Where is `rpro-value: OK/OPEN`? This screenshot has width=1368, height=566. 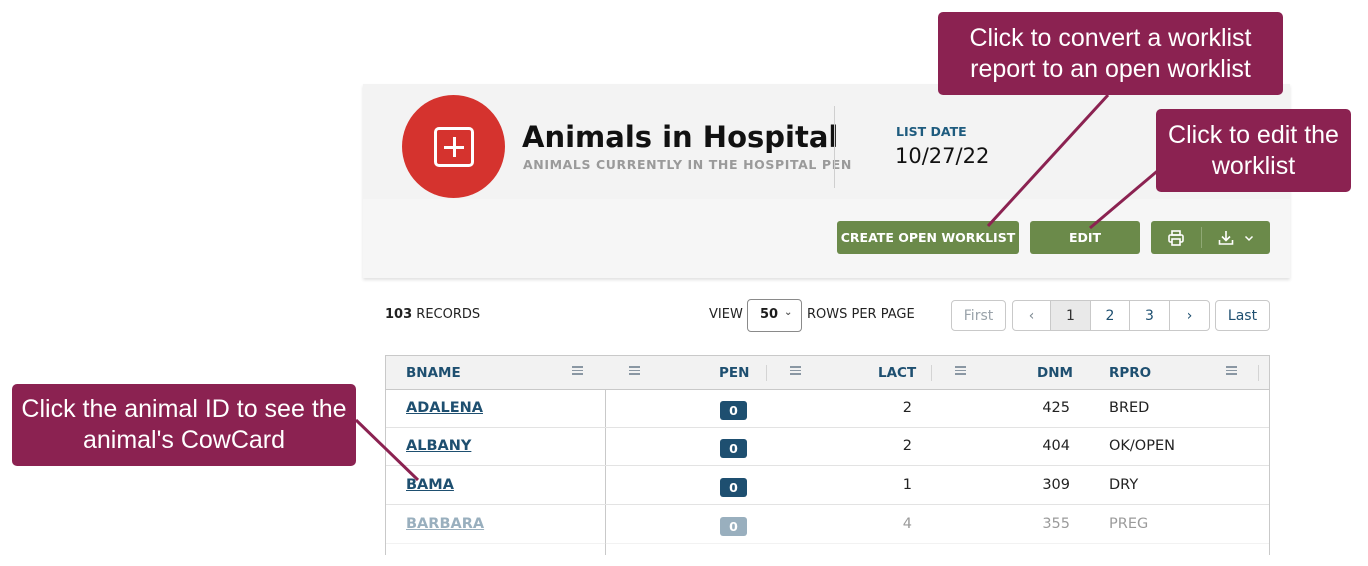 rpro-value: OK/OPEN is located at coordinates (1142, 446).